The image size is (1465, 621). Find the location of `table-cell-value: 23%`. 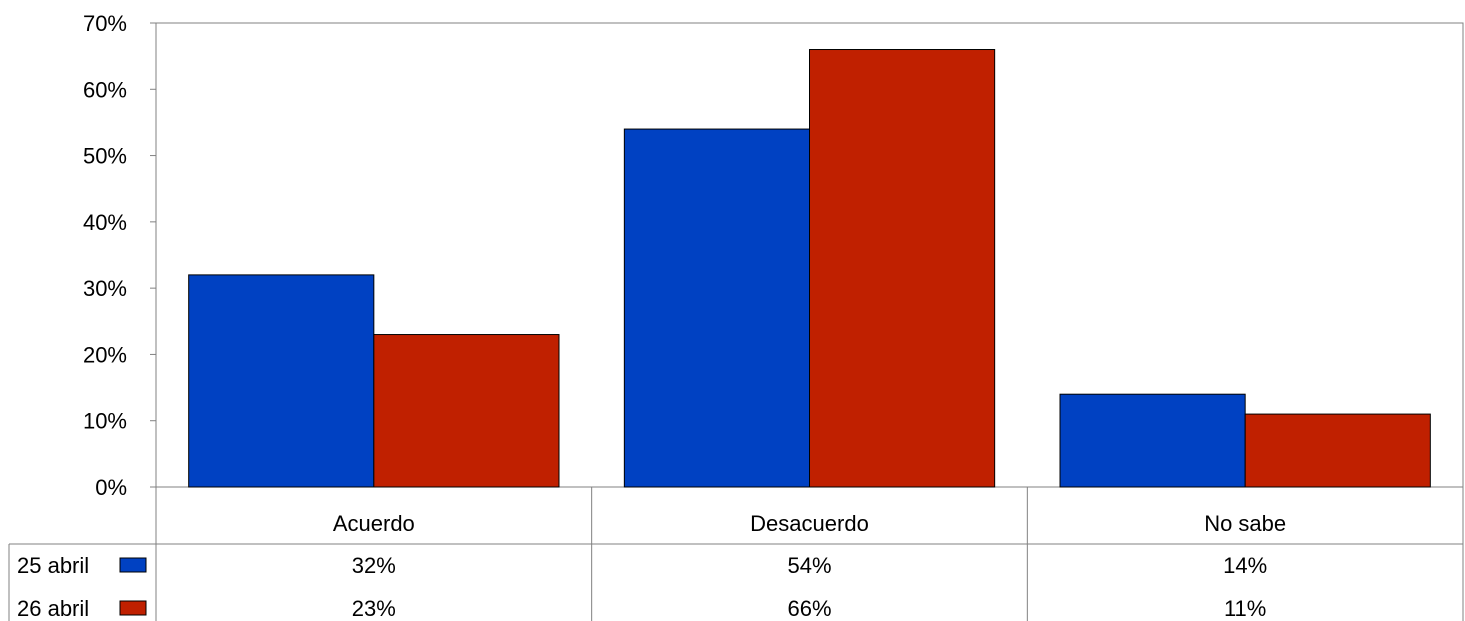

table-cell-value: 23% is located at coordinates (374, 608).